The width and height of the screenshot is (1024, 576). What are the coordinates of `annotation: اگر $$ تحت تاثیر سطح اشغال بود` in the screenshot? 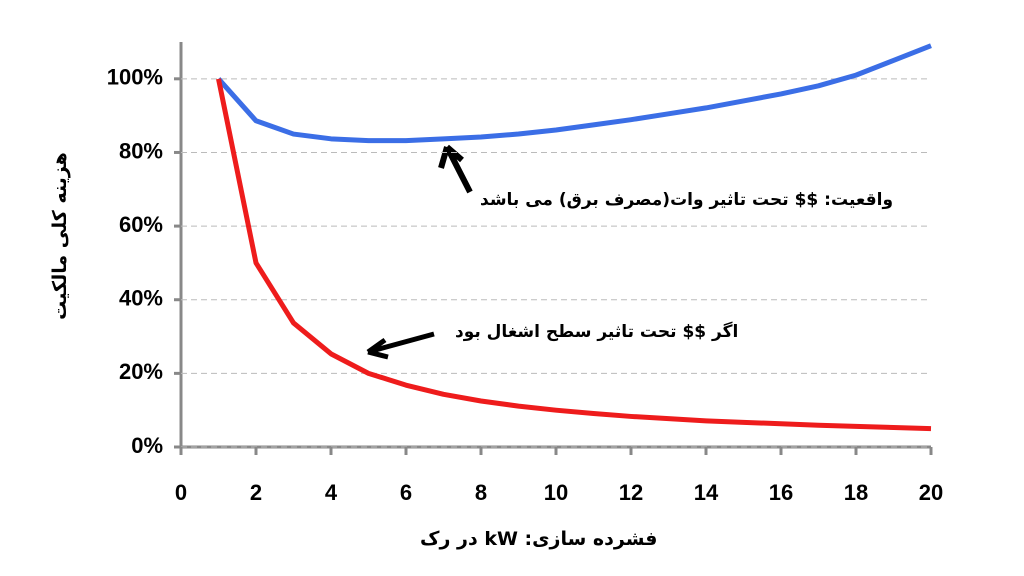 It's located at (597, 332).